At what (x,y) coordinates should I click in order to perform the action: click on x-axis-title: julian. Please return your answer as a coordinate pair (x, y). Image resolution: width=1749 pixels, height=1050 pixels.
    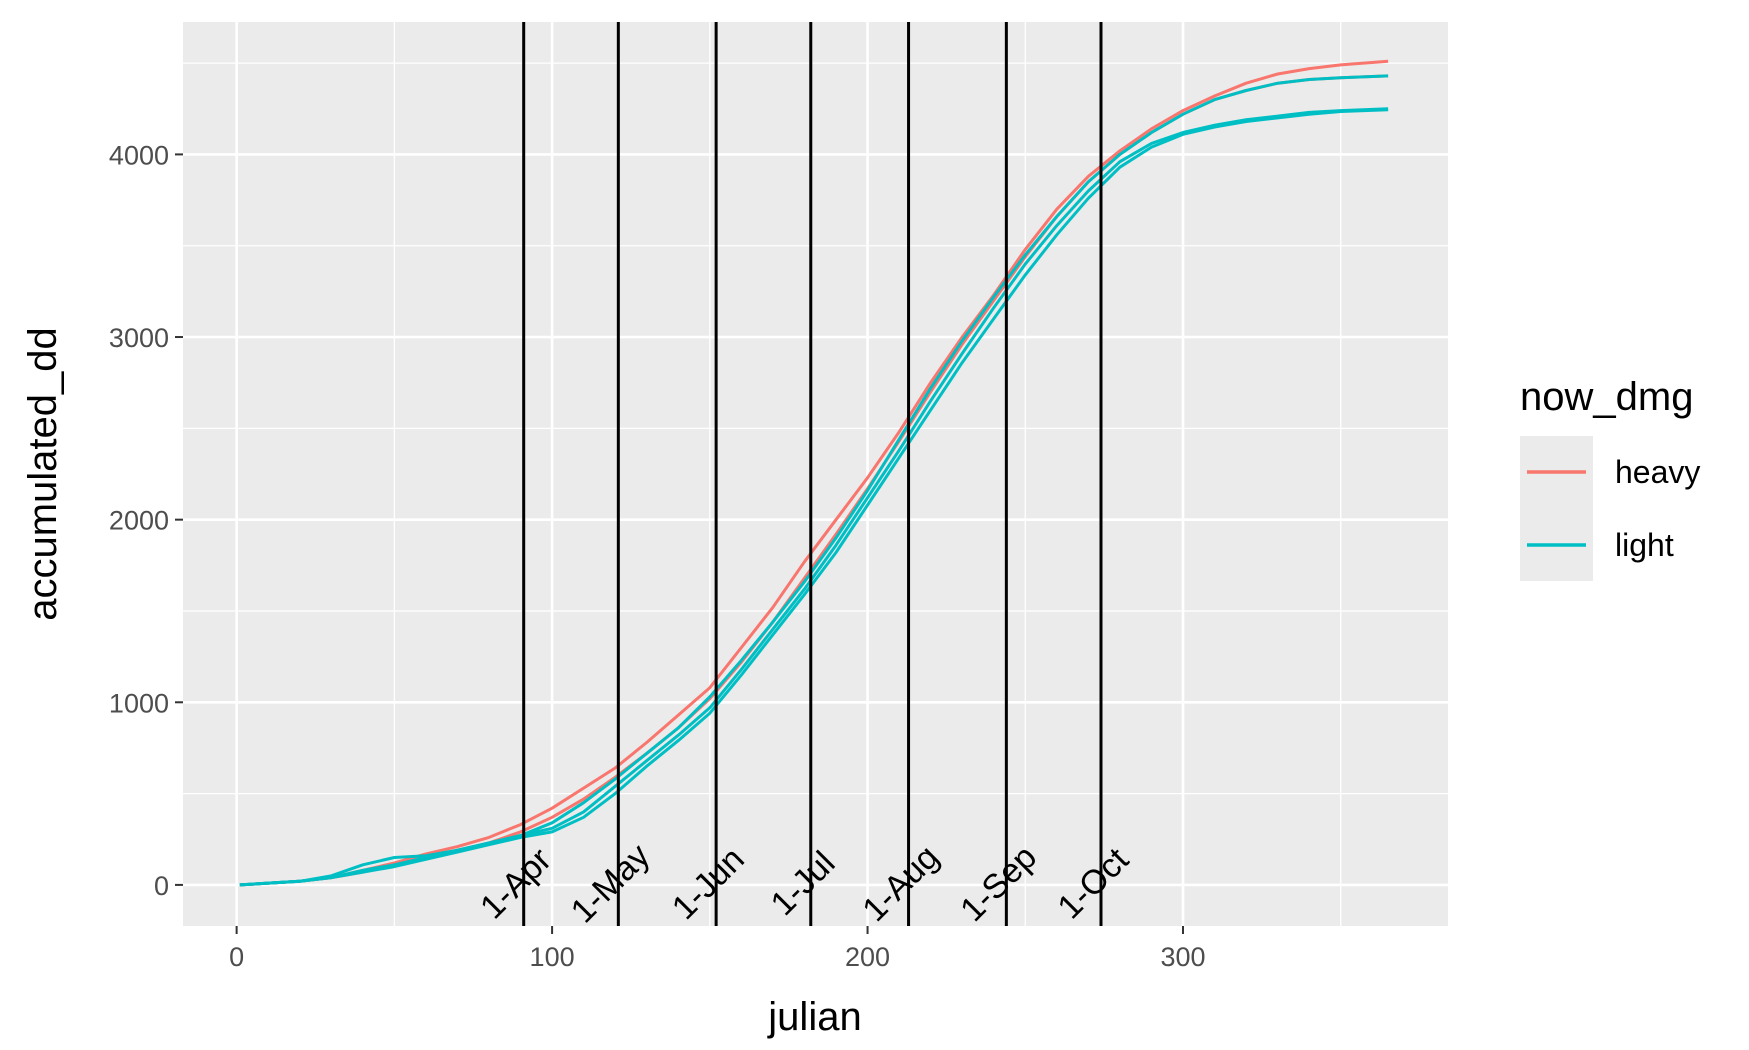
    Looking at the image, I should click on (814, 1017).